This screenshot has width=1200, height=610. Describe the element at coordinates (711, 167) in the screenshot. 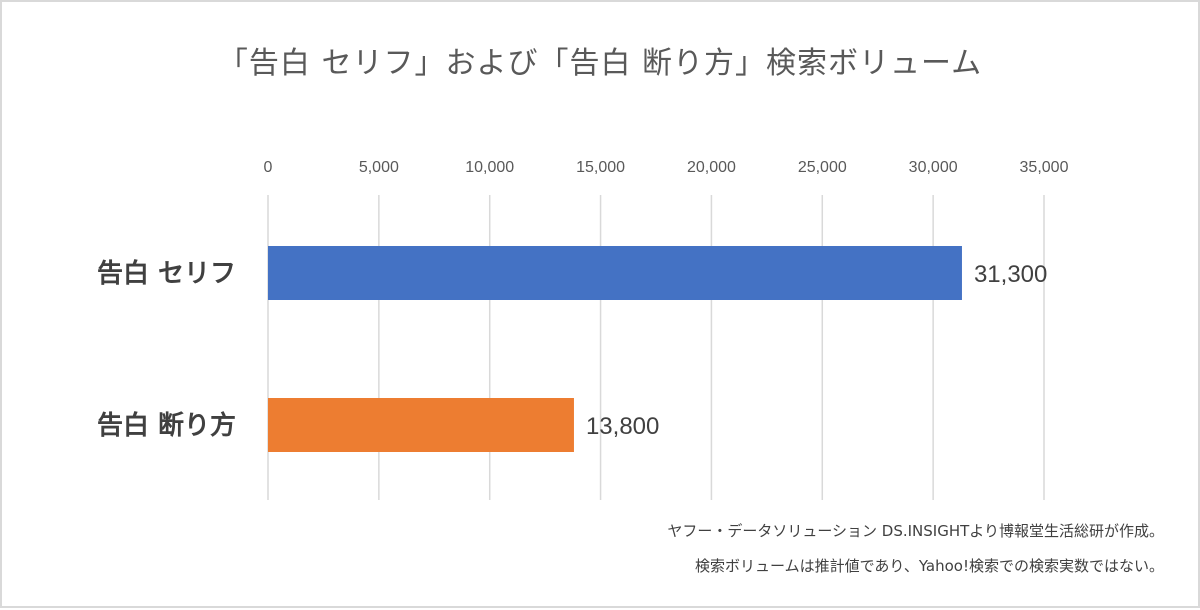

I see `tick-label: 20,000` at that location.